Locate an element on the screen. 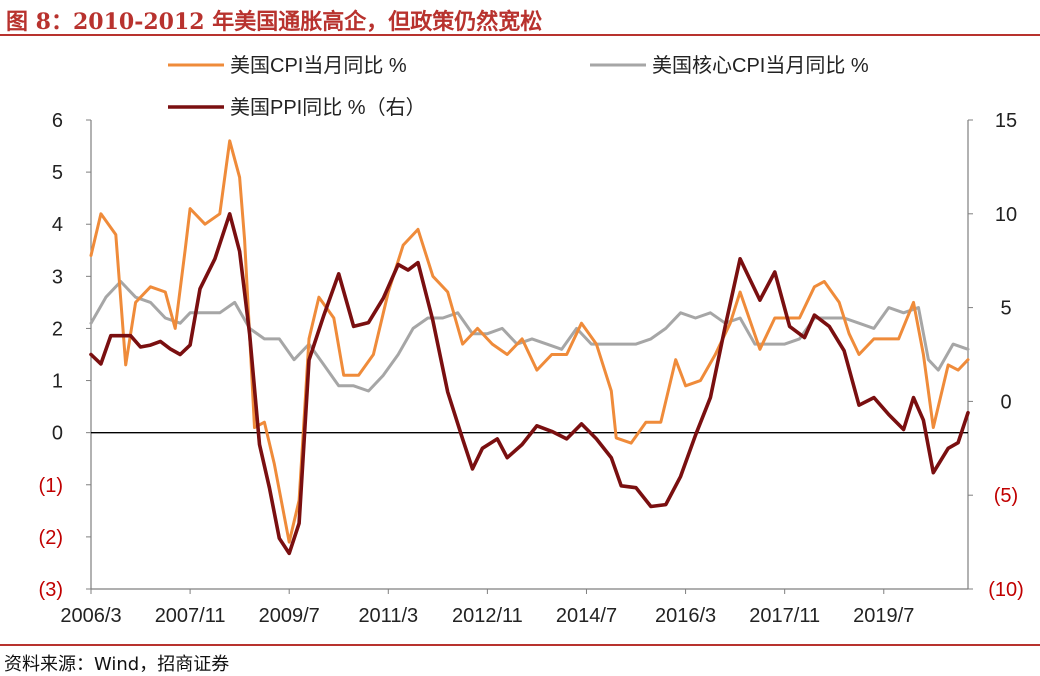 This screenshot has width=1040, height=676. x-tick-label: 2009/7 is located at coordinates (289, 616).